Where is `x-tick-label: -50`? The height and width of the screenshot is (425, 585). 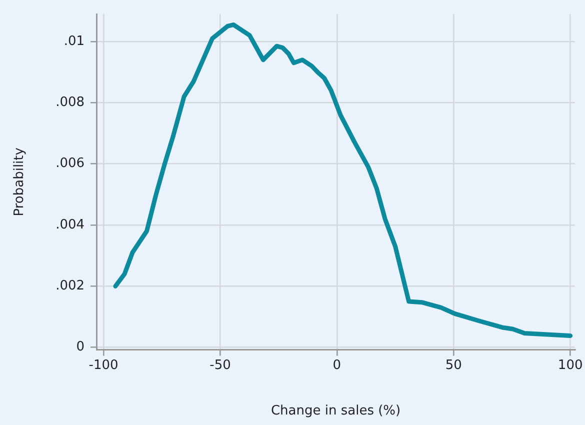
x-tick-label: -50 is located at coordinates (220, 365).